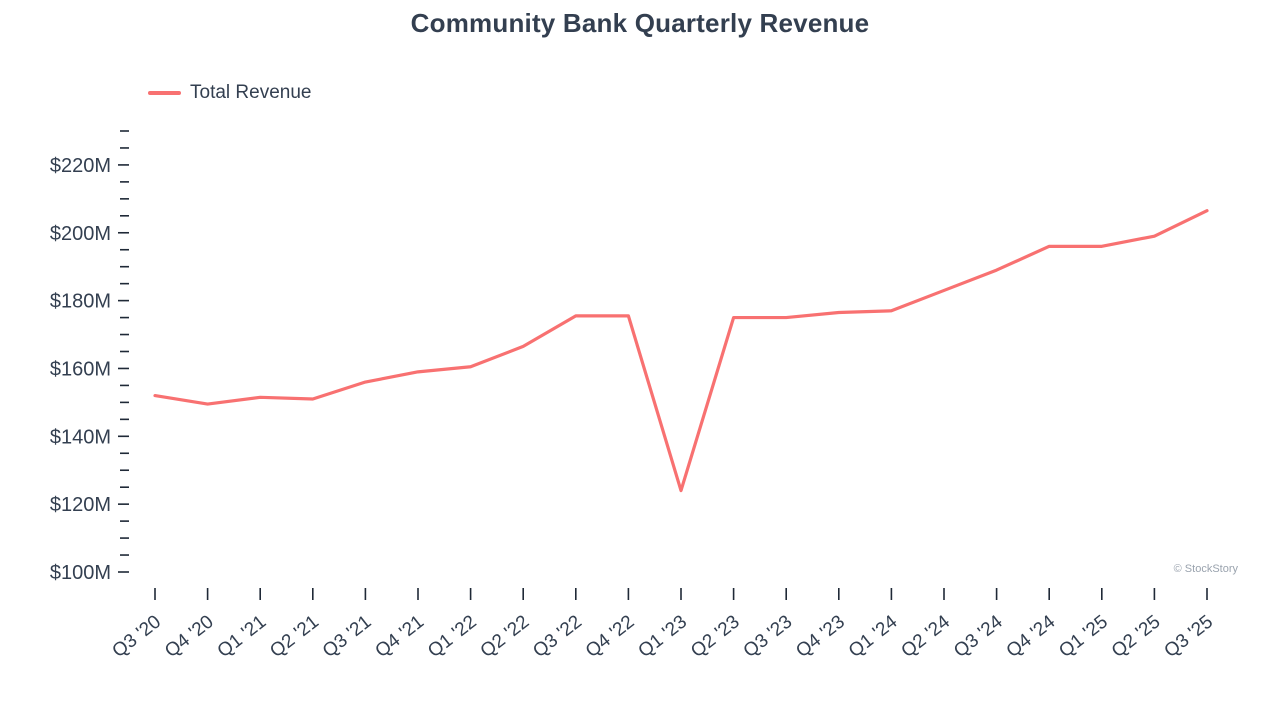 The width and height of the screenshot is (1280, 720). What do you see at coordinates (80, 302) in the screenshot?
I see `y-tick-label: $180M` at bounding box center [80, 302].